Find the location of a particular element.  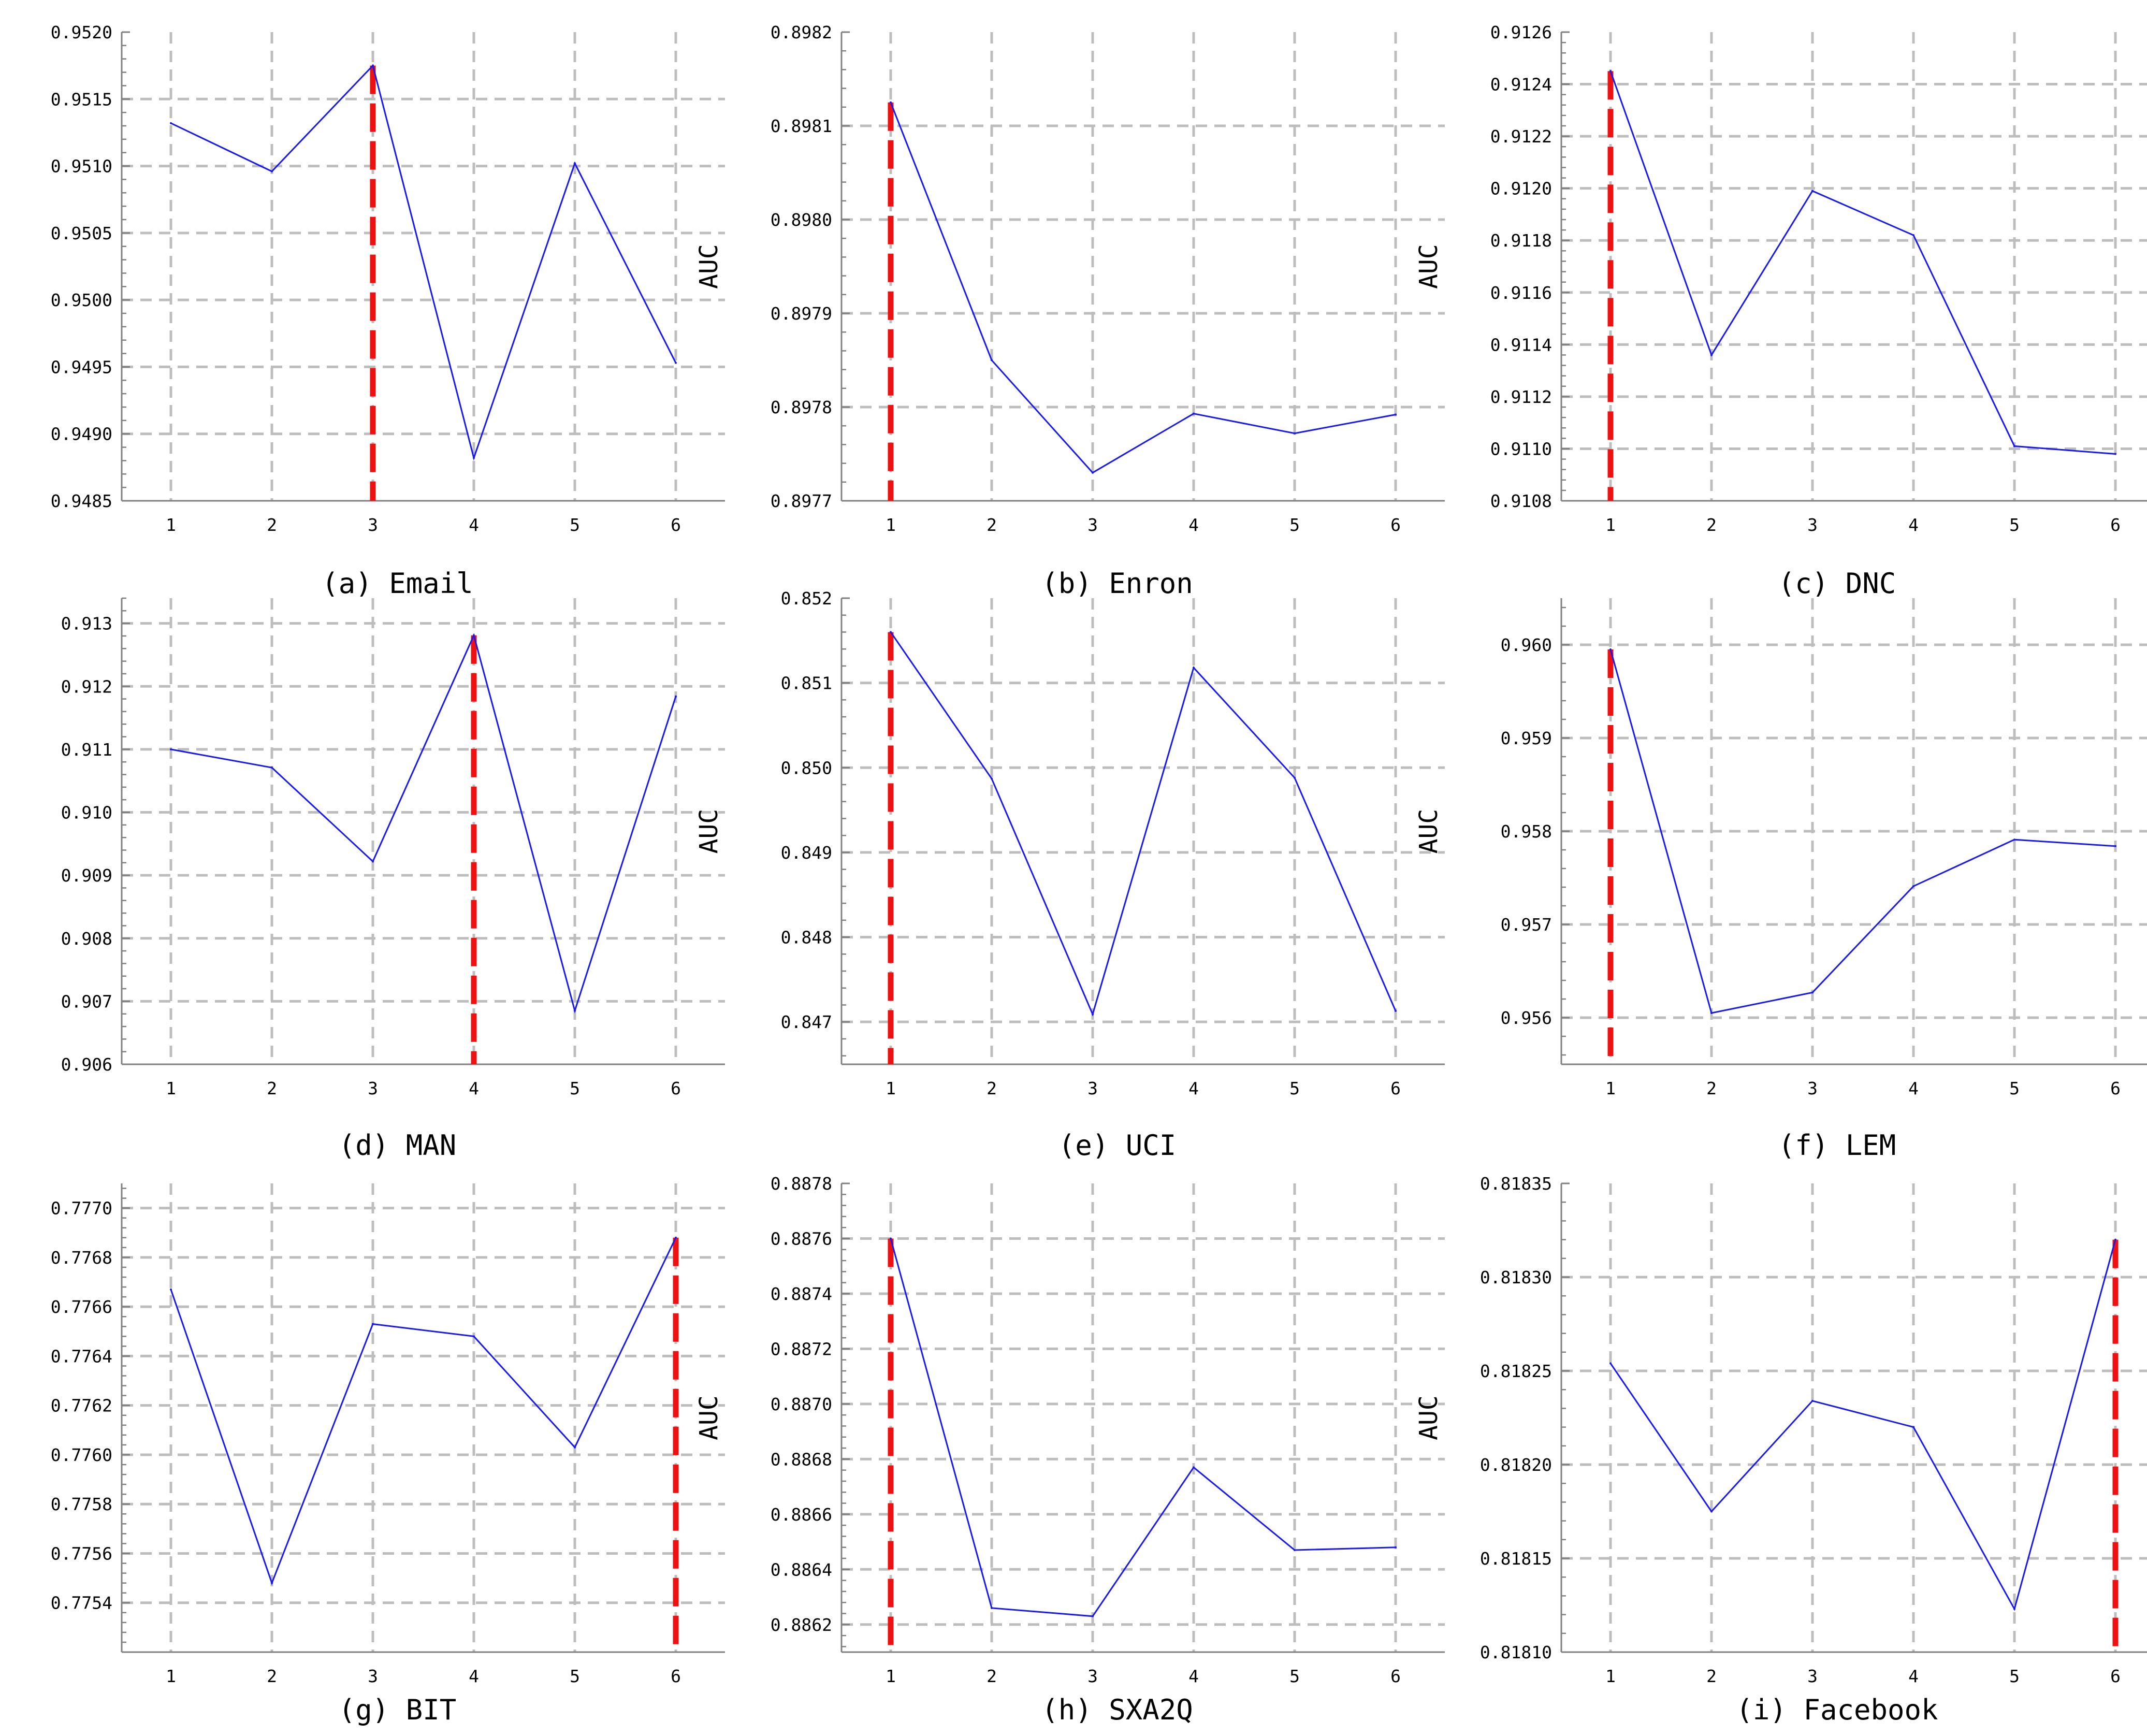

y-tick-label: 0.7758 is located at coordinates (81, 1504).